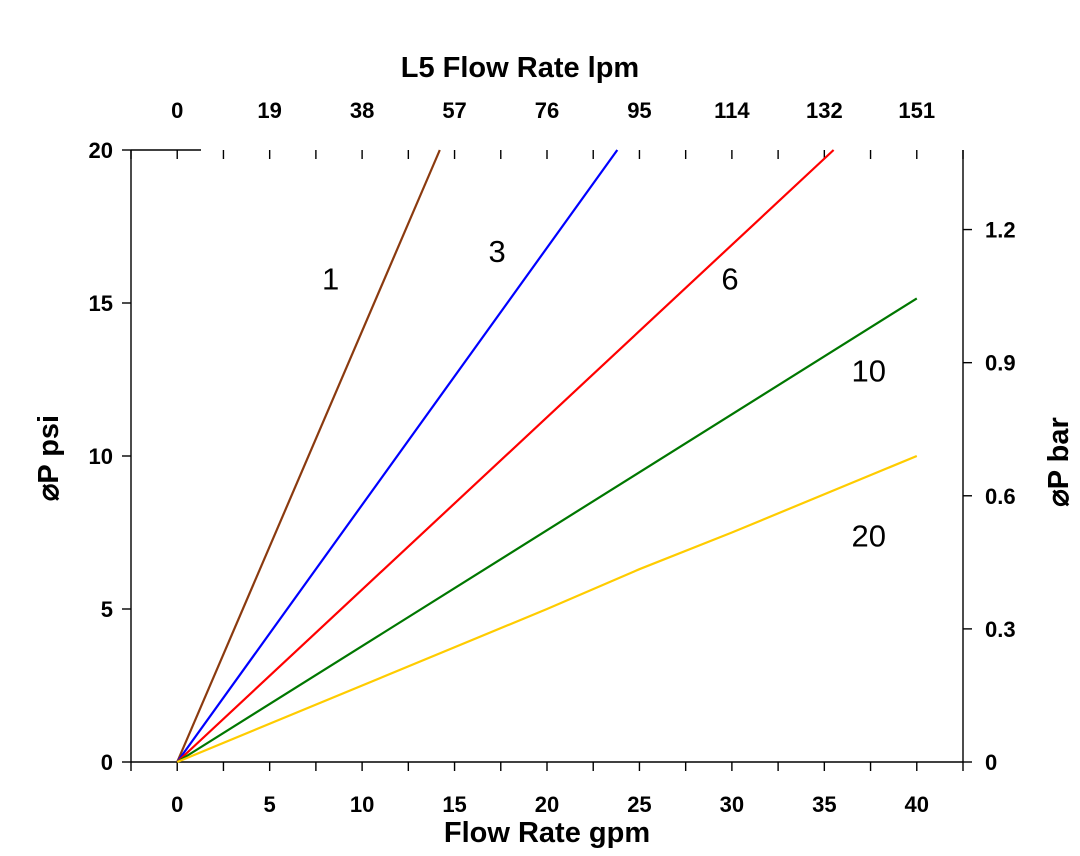  I want to click on y-tick-label: 15, so click(101, 303).